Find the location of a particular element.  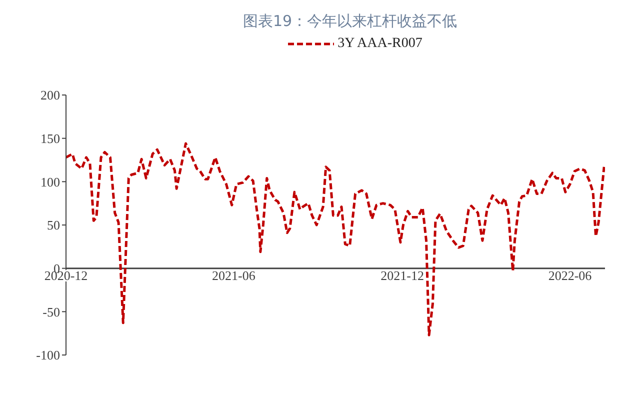

x-tick-label: 2022-06 is located at coordinates (570, 275).